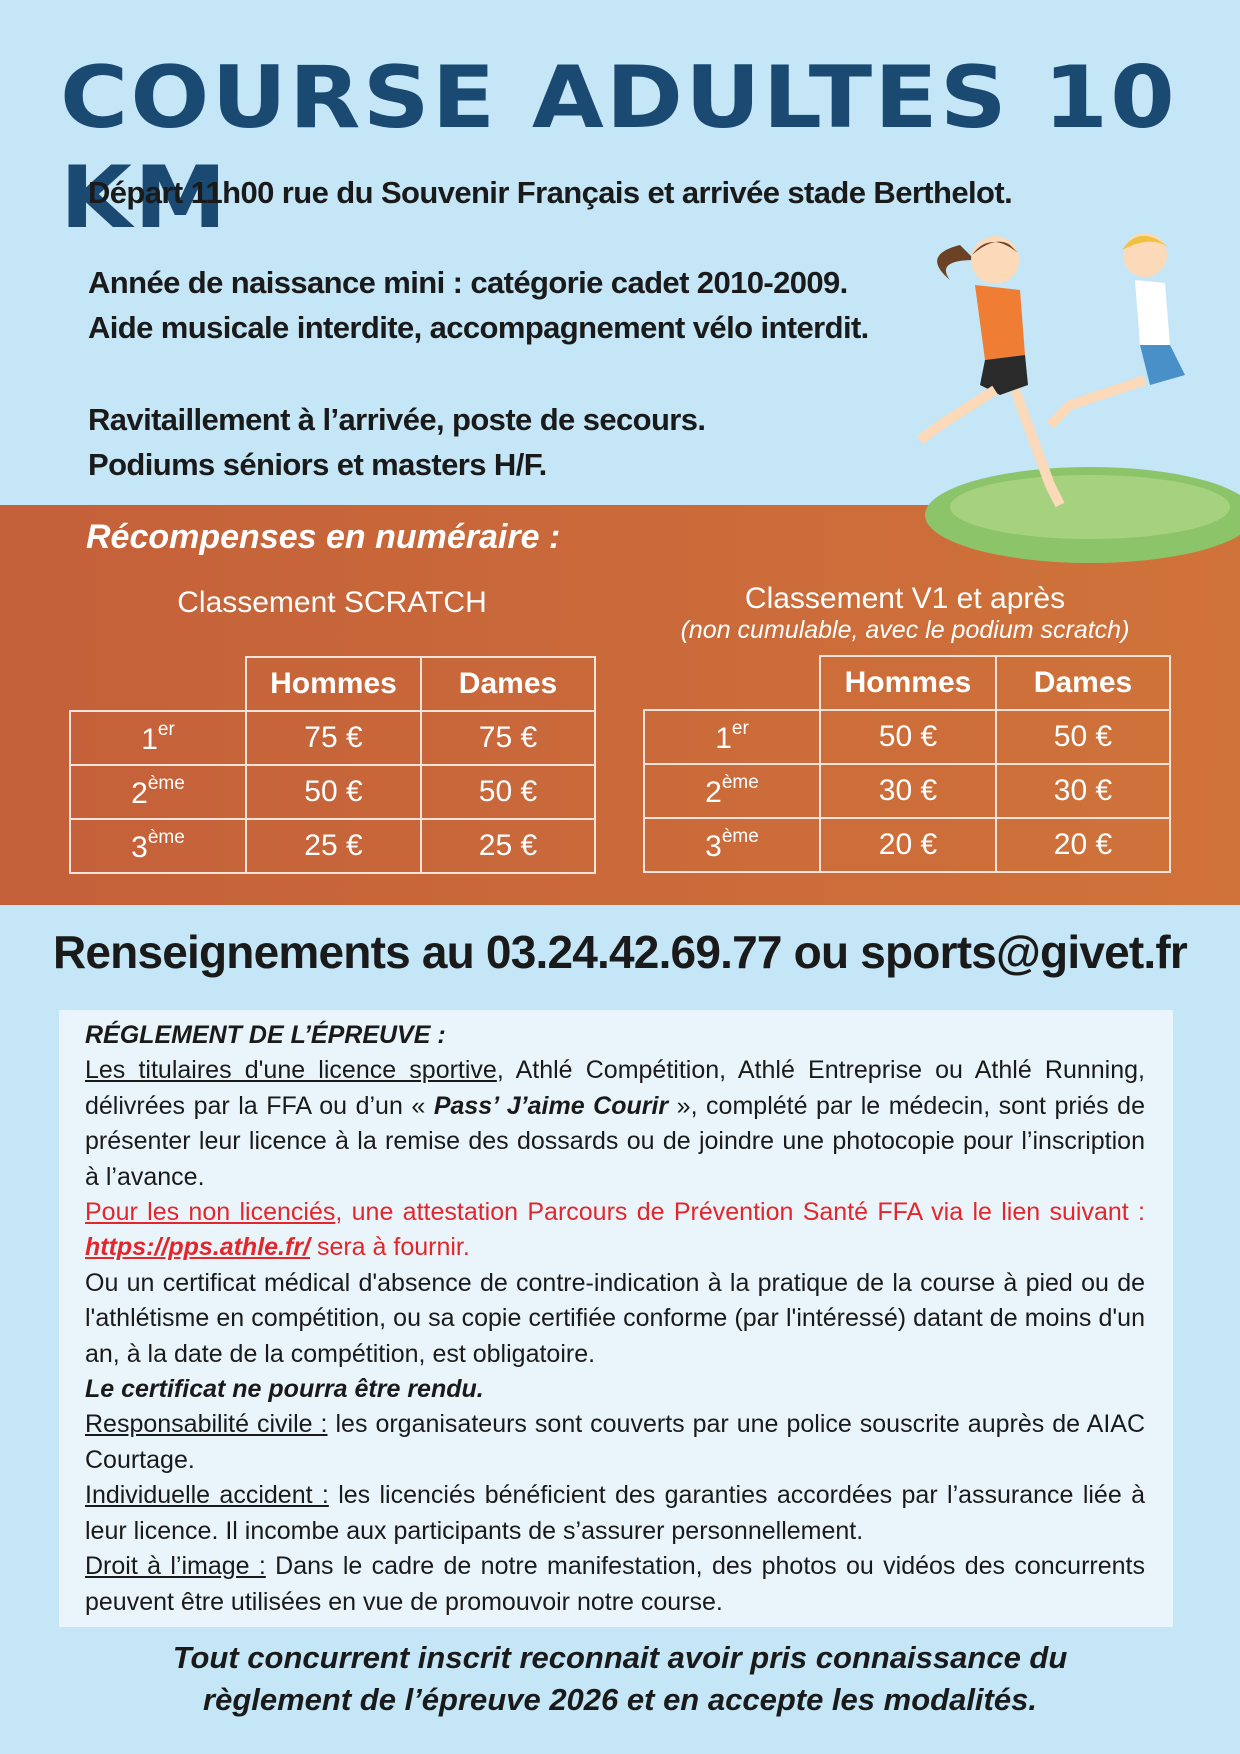 This screenshot has width=1240, height=1754. Describe the element at coordinates (332, 792) in the screenshot. I see `table-row: 2ème 50 €50 €` at that location.